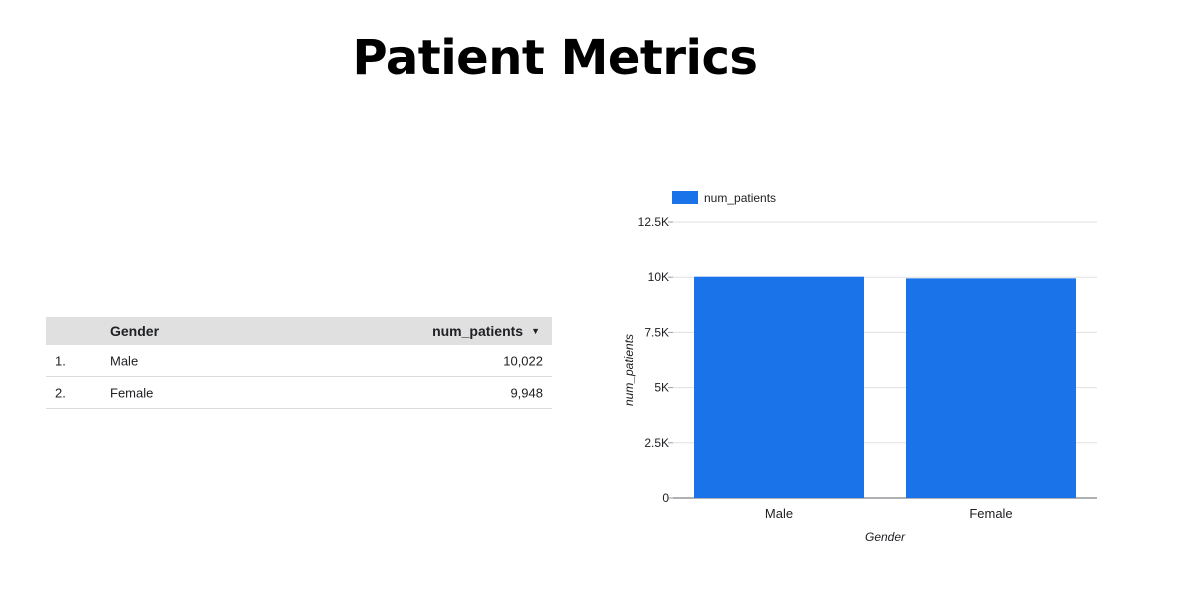  What do you see at coordinates (656, 443) in the screenshot?
I see `y-tick-label: 2.5K` at bounding box center [656, 443].